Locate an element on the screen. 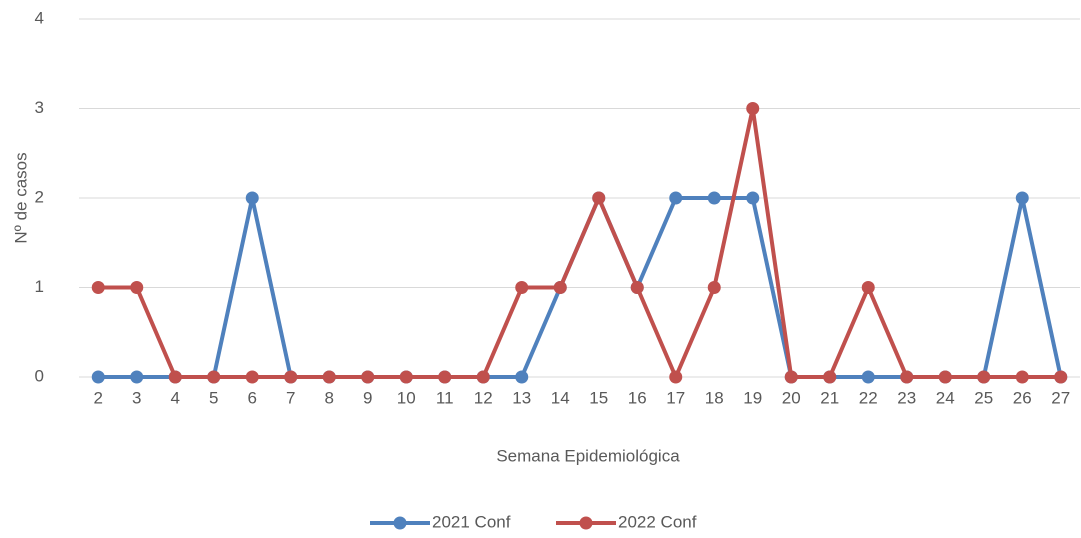 The height and width of the screenshot is (538, 1081). y-tick-label: 1 is located at coordinates (39, 286).